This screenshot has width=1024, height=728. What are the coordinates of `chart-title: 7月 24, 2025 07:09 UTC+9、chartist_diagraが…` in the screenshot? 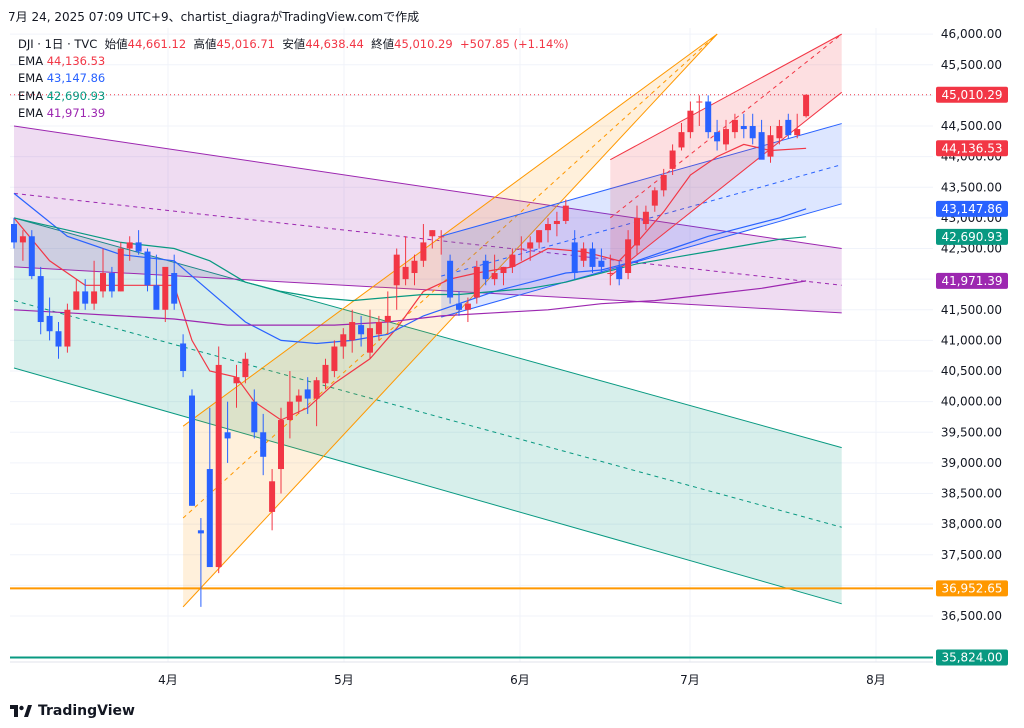 It's located at (214, 17).